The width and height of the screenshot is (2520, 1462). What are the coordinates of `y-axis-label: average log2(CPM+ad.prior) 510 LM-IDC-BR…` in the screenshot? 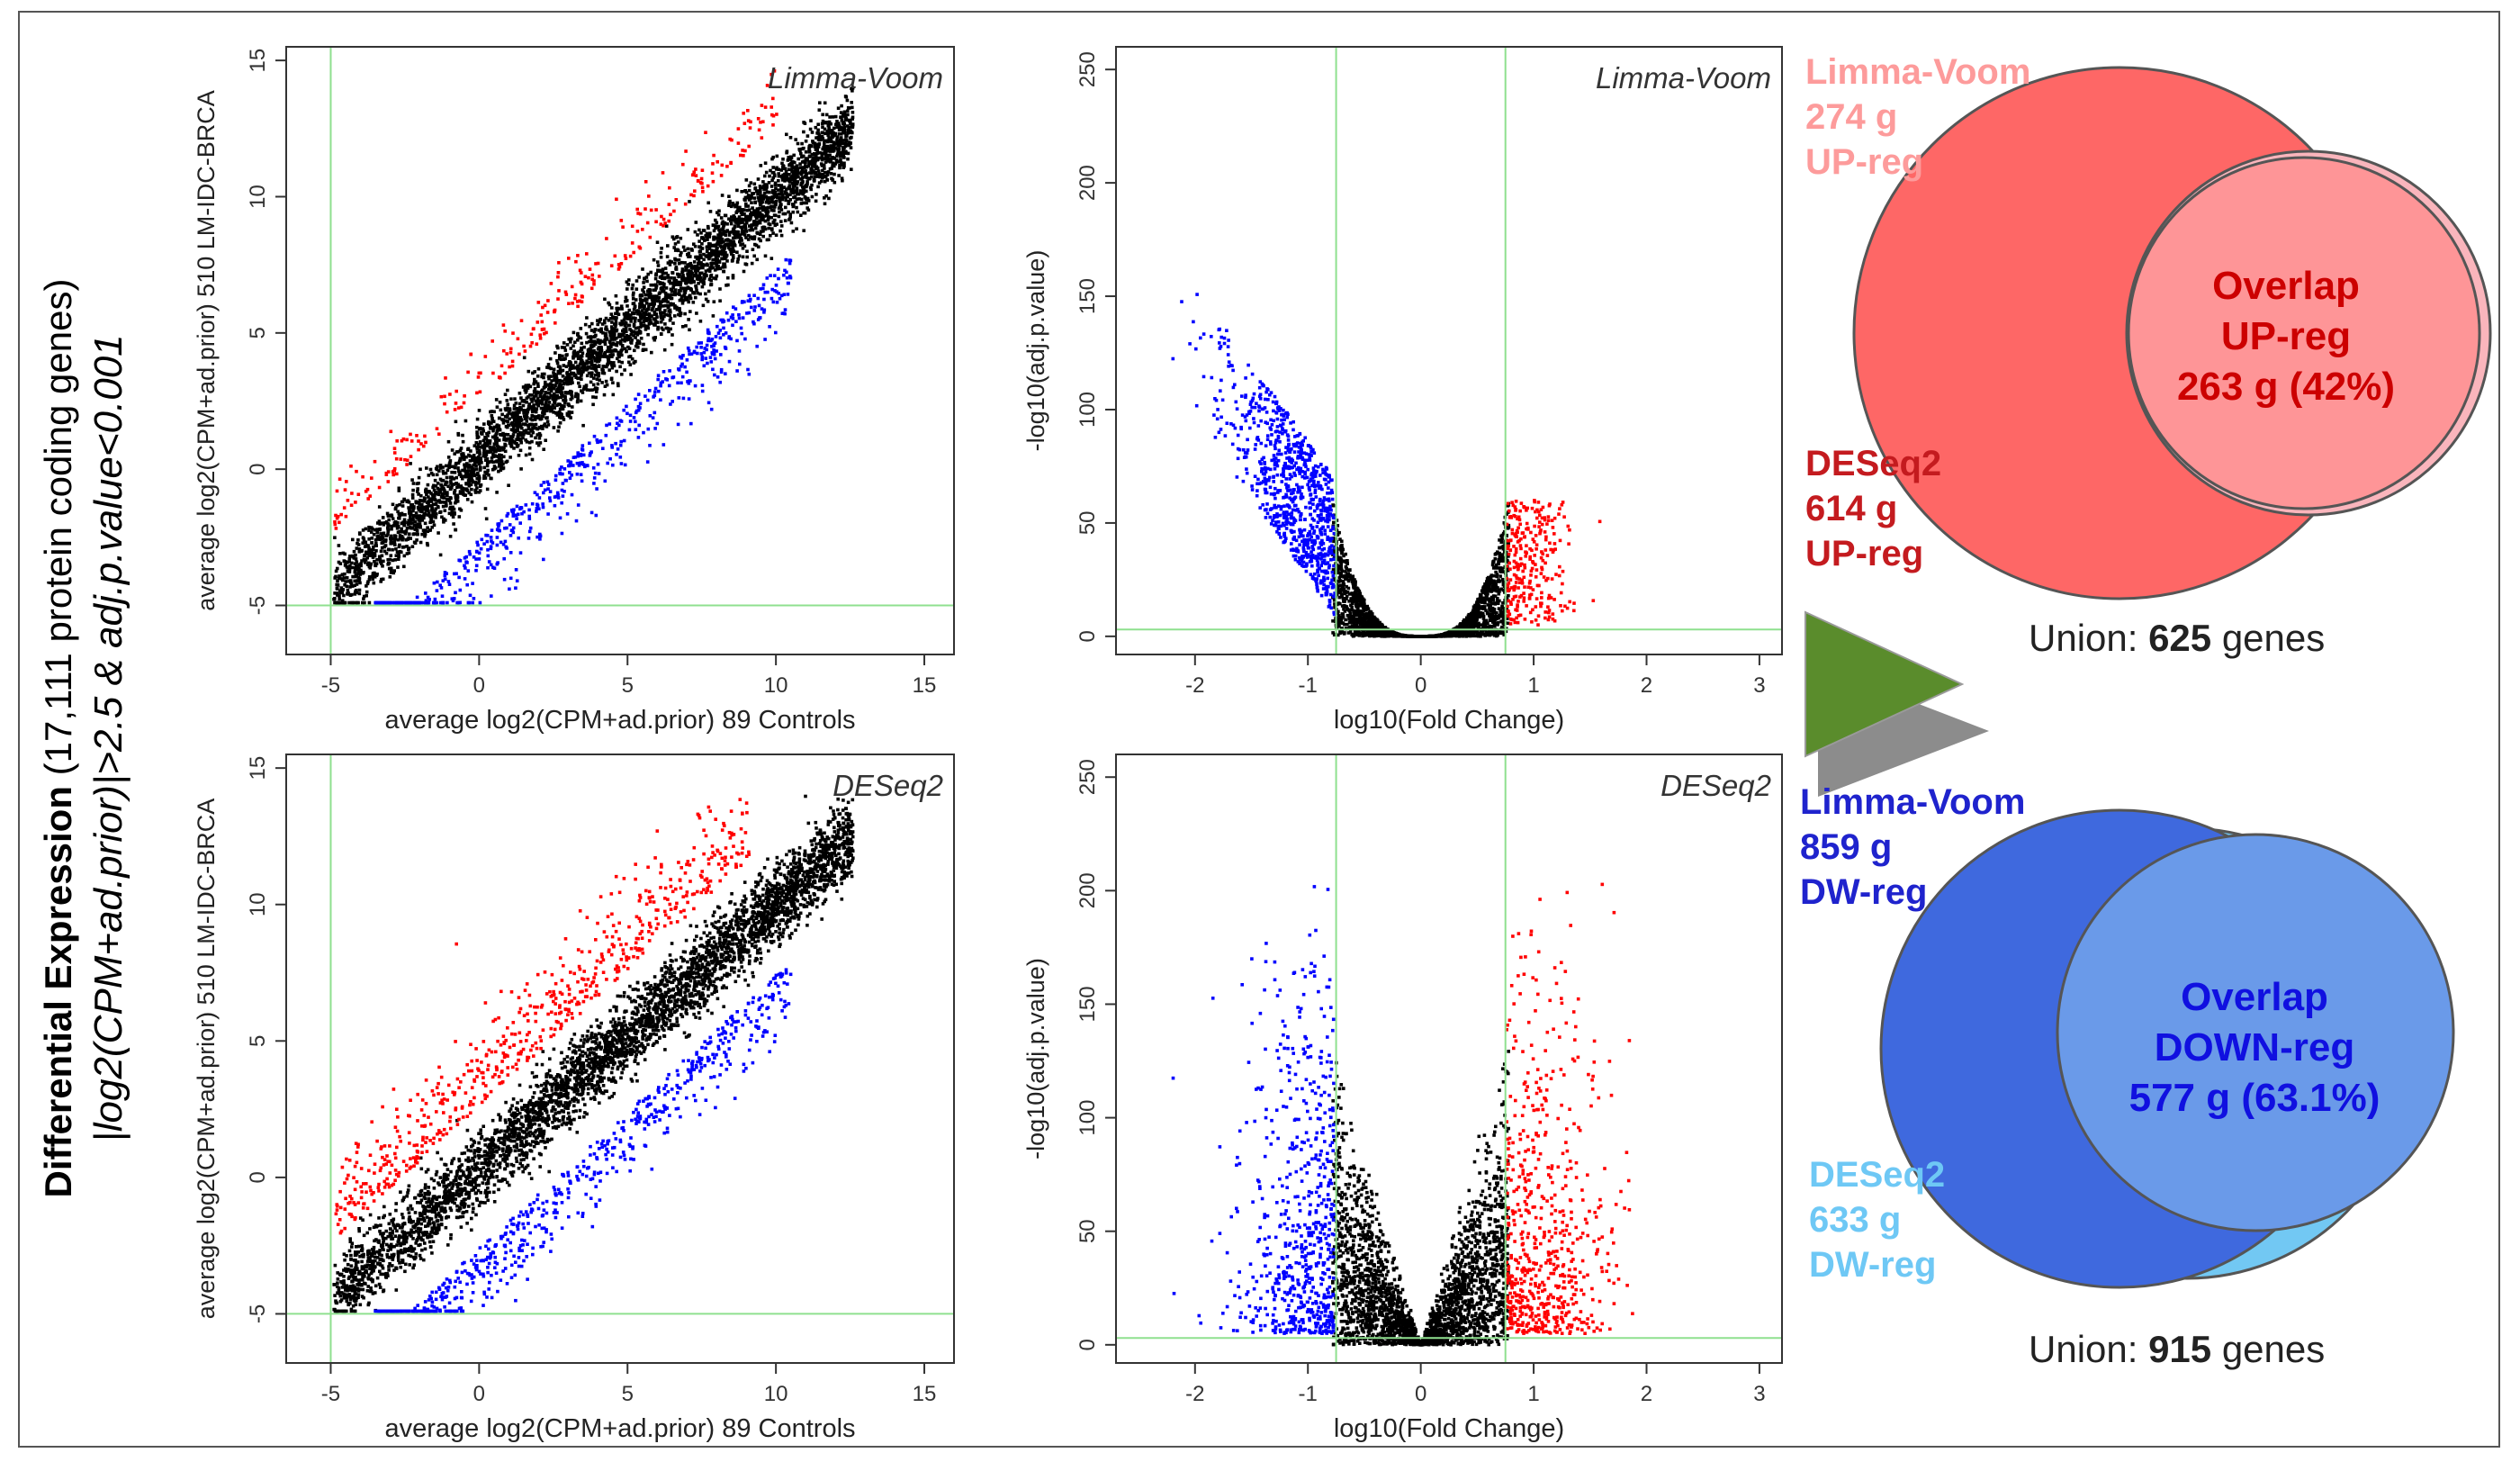 It's located at (207, 350).